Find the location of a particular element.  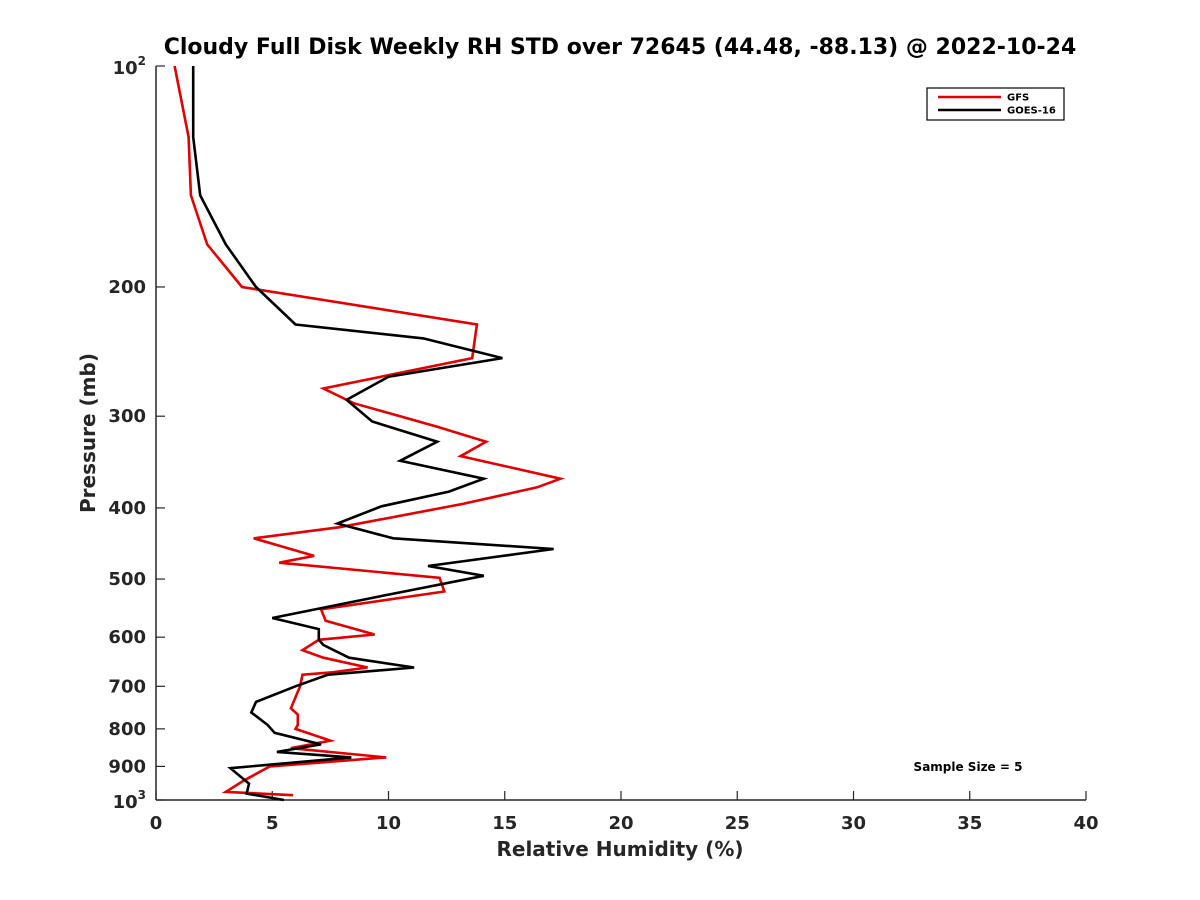

y-tick-label: 10² is located at coordinates (129, 66).